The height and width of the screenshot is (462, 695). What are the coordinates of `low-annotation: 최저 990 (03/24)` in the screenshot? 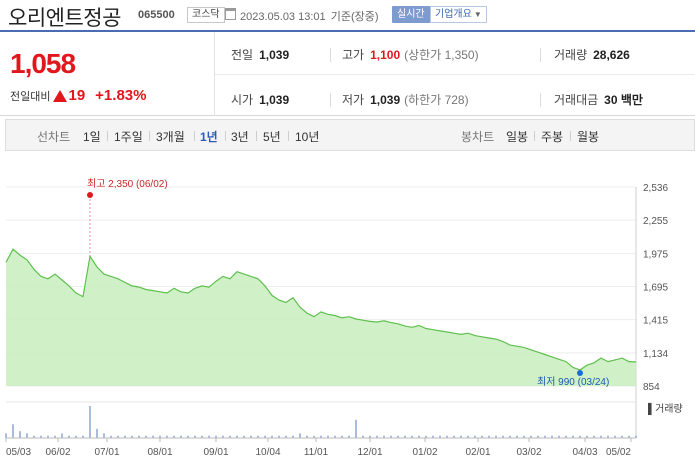 It's located at (573, 382).